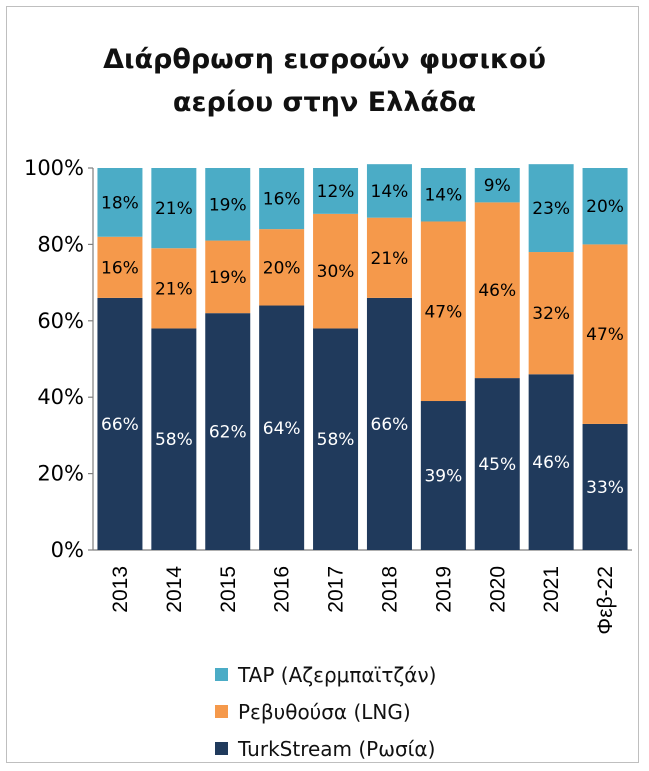 Image resolution: width=649 pixels, height=771 pixels. What do you see at coordinates (60, 474) in the screenshot?
I see `y-tick-label: 20%` at bounding box center [60, 474].